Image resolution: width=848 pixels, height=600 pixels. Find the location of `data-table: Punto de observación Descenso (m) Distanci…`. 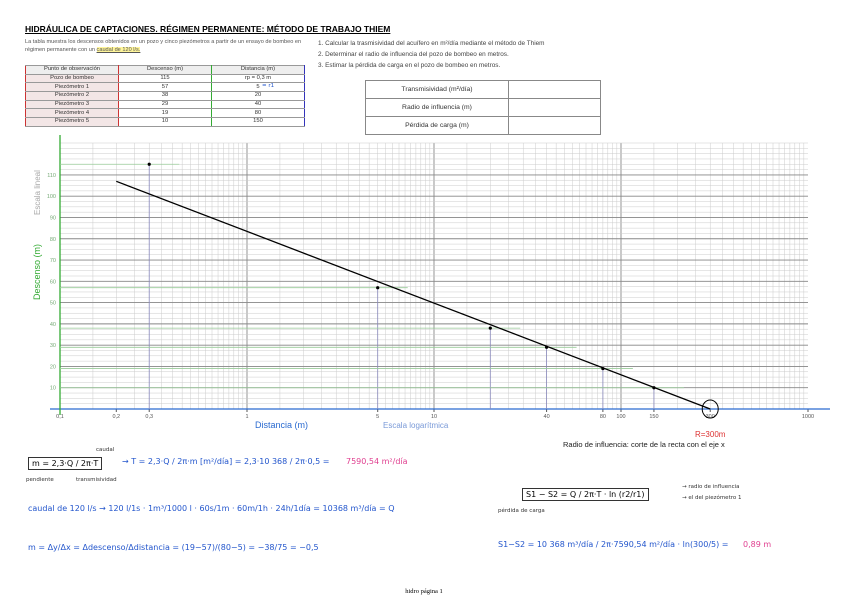

data-table: Punto de observación Descenso (m) Distanci… is located at coordinates (165, 96).